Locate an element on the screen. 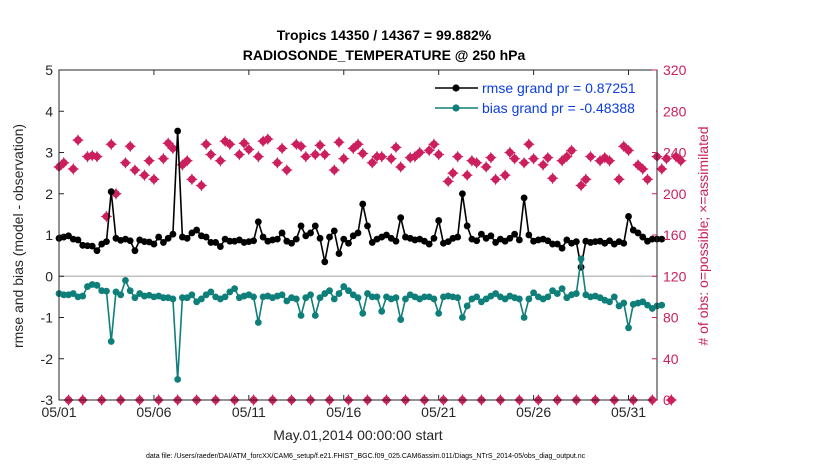 This screenshot has height=475, width=830. y-tick-label: 2 is located at coordinates (49, 194).